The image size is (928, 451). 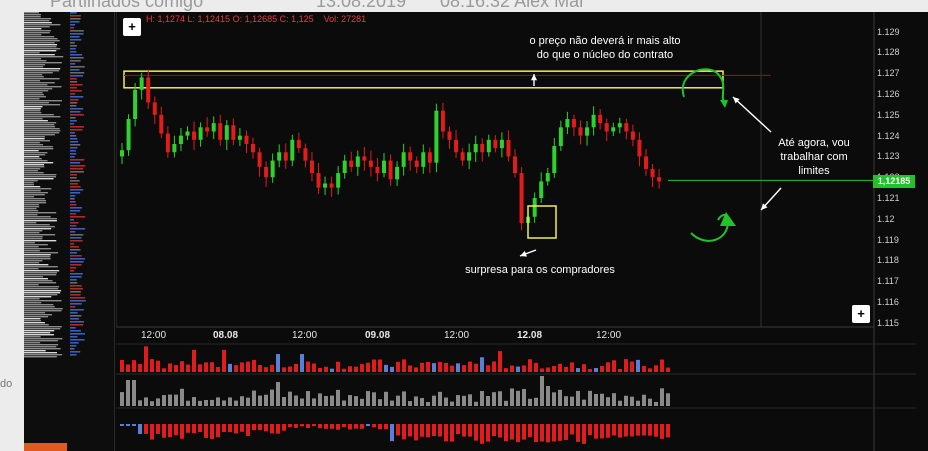 I want to click on pointer-arrow-top-head, so click(x=534, y=77).